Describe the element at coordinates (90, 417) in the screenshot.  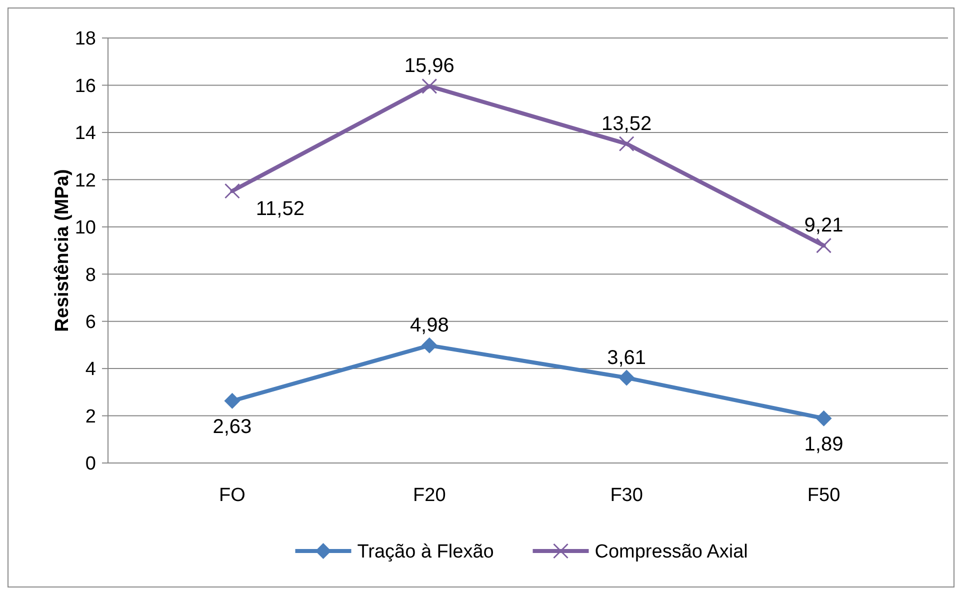
I see `y-tick-label: 2` at that location.